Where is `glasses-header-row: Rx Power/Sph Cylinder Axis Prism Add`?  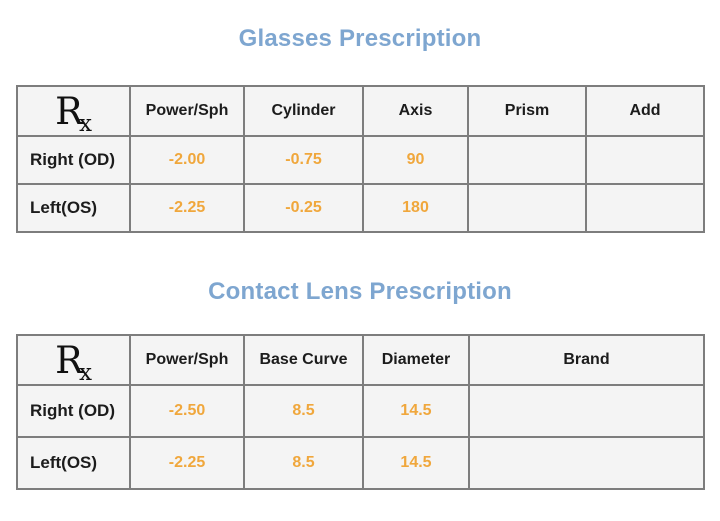 glasses-header-row: Rx Power/Sph Cylinder Axis Prism Add is located at coordinates (360, 111).